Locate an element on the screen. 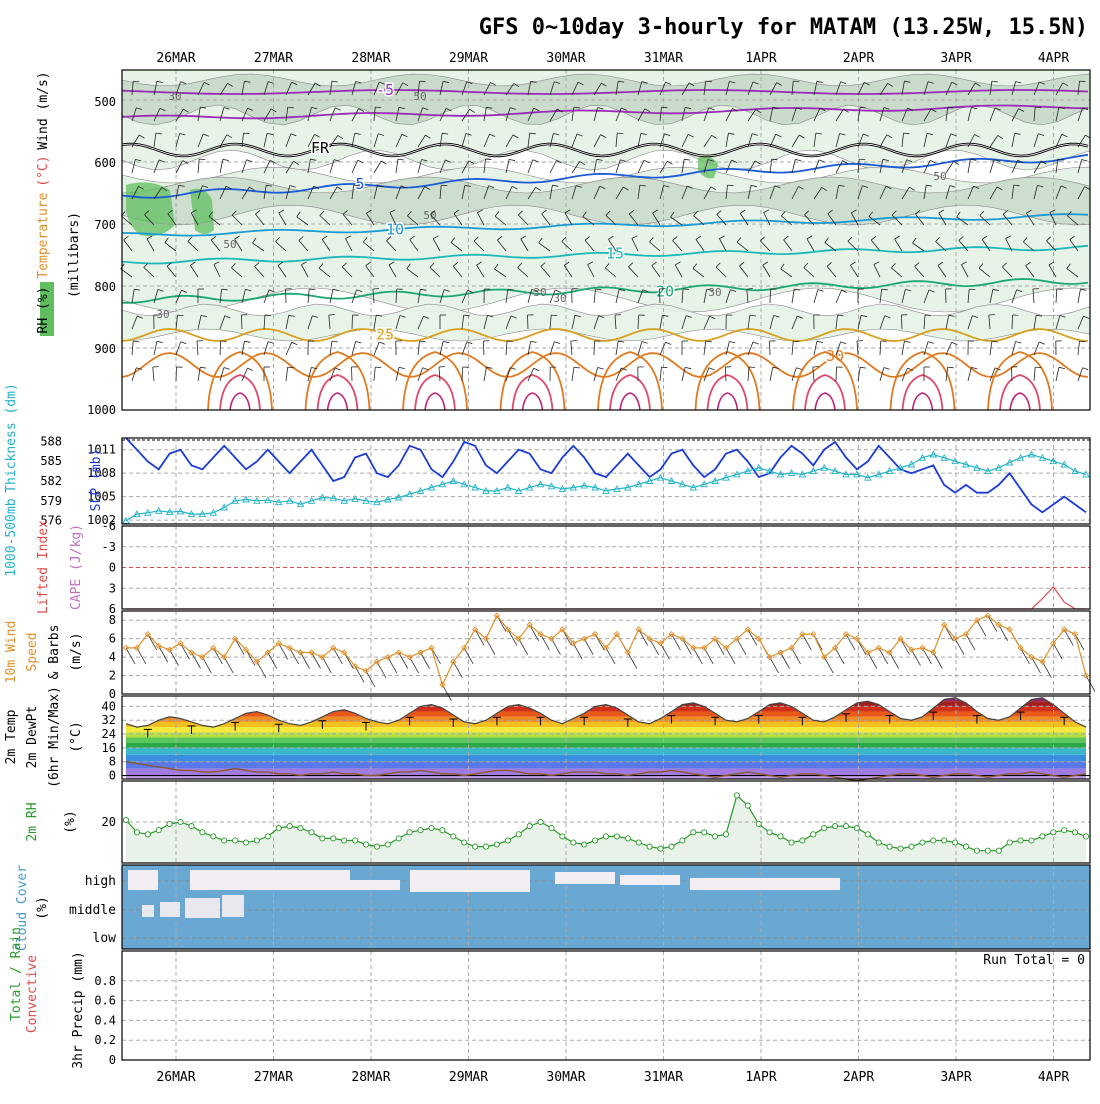 Image resolution: width=1100 pixels, height=1104 pixels. date-label-top: 2APR is located at coordinates (858, 58).